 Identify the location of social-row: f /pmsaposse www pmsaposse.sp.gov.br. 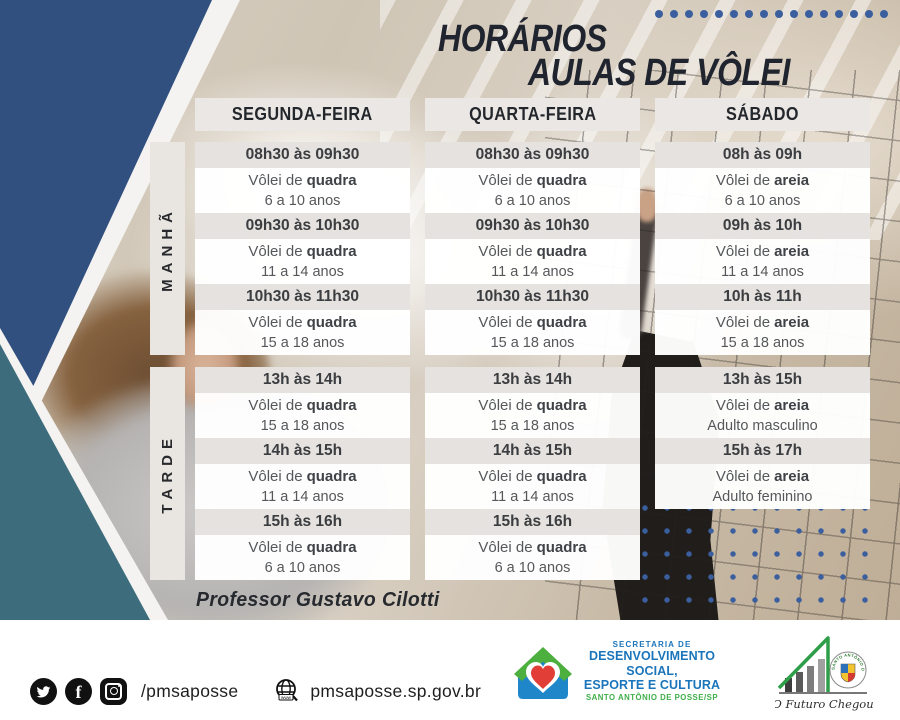
(255, 691).